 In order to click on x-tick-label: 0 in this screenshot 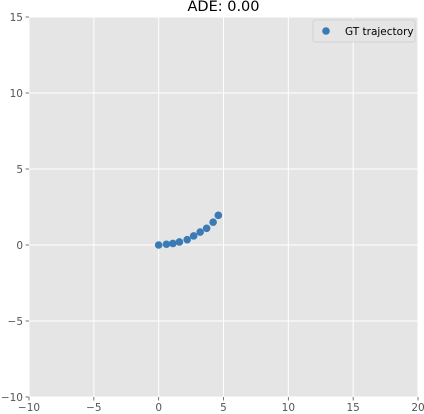, I will do `click(158, 408)`.